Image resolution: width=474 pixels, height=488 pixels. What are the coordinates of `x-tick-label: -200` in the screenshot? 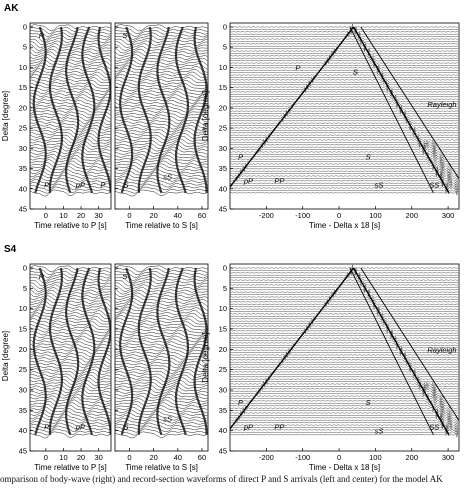 It's located at (266, 457).